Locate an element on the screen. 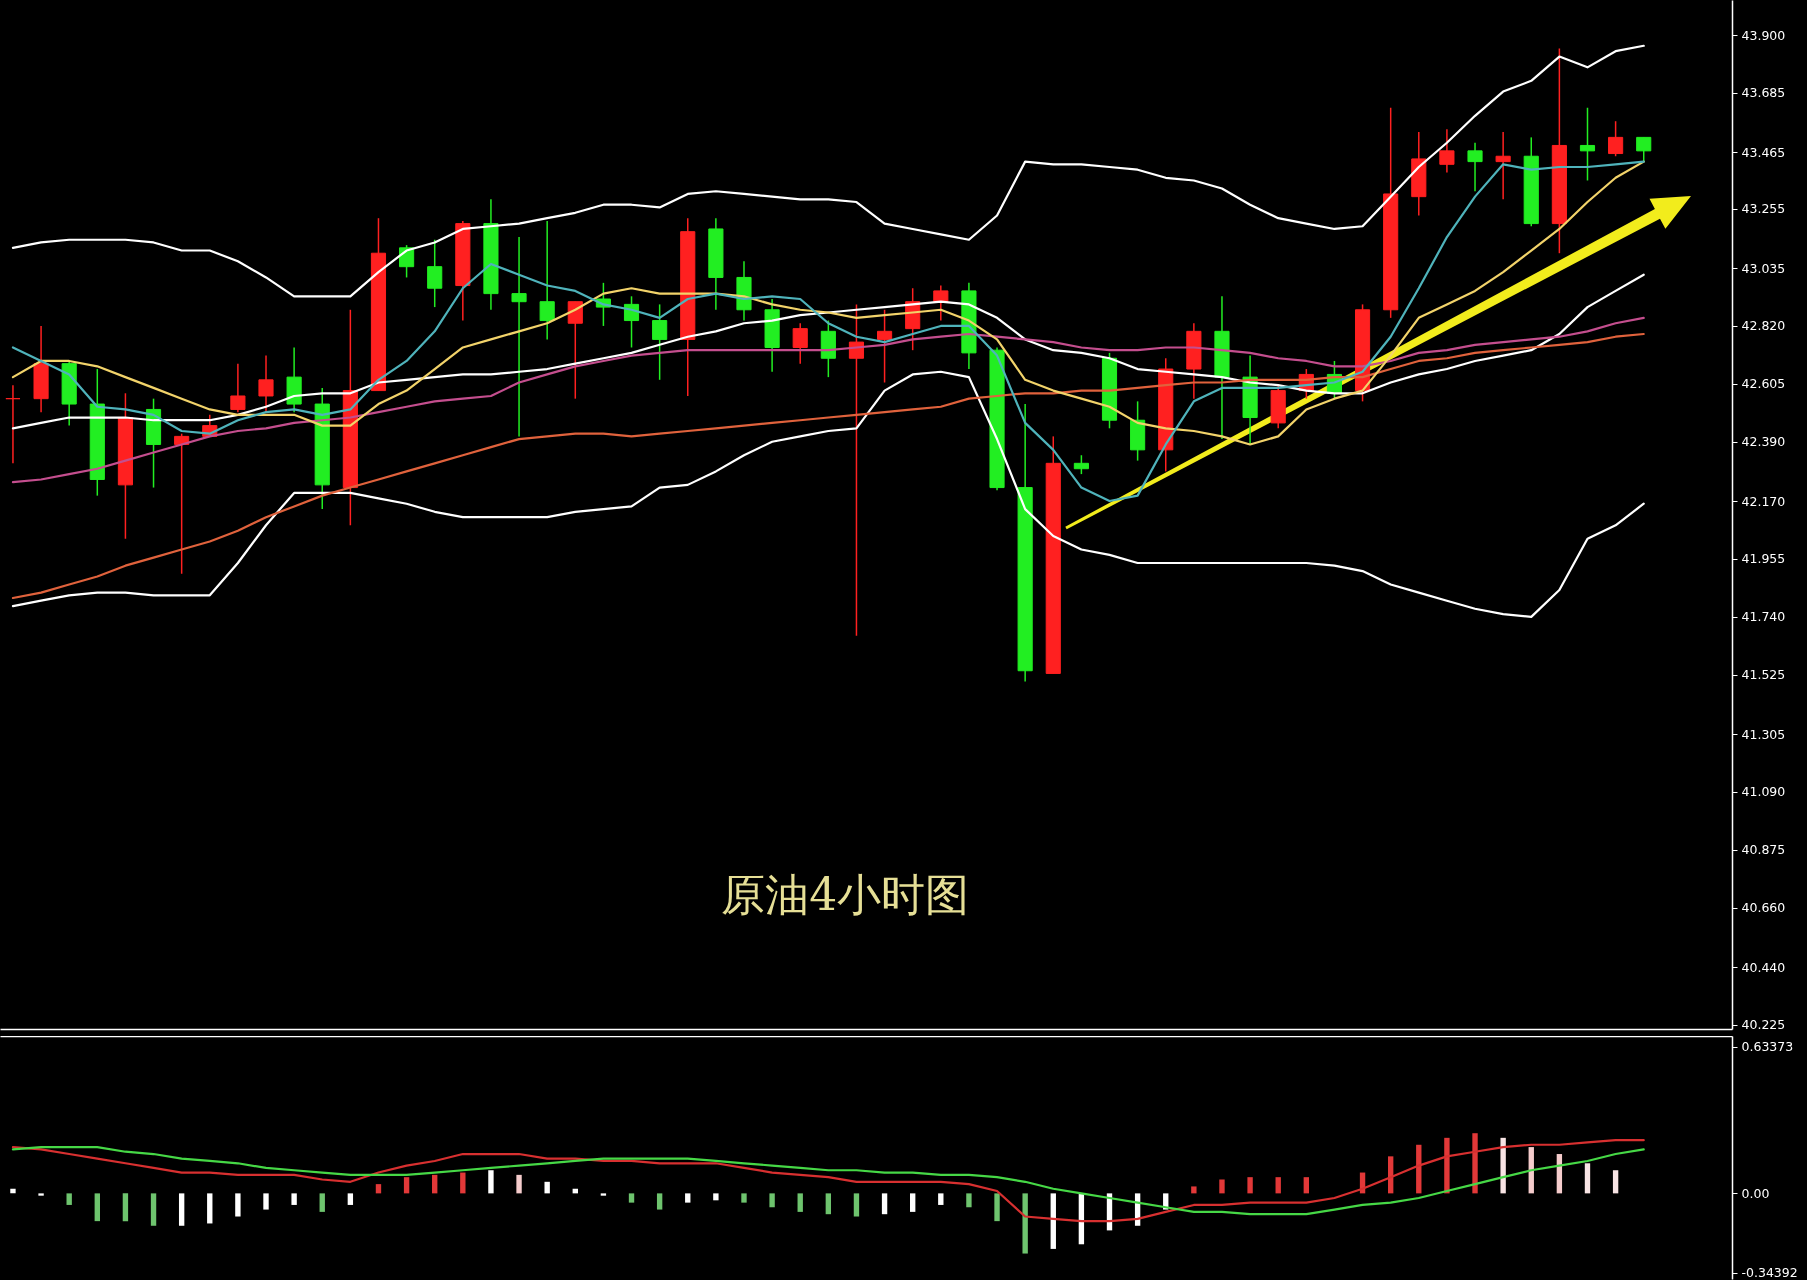 The width and height of the screenshot is (1807, 1280). y-tick-label: 0.00 is located at coordinates (1755, 1193).